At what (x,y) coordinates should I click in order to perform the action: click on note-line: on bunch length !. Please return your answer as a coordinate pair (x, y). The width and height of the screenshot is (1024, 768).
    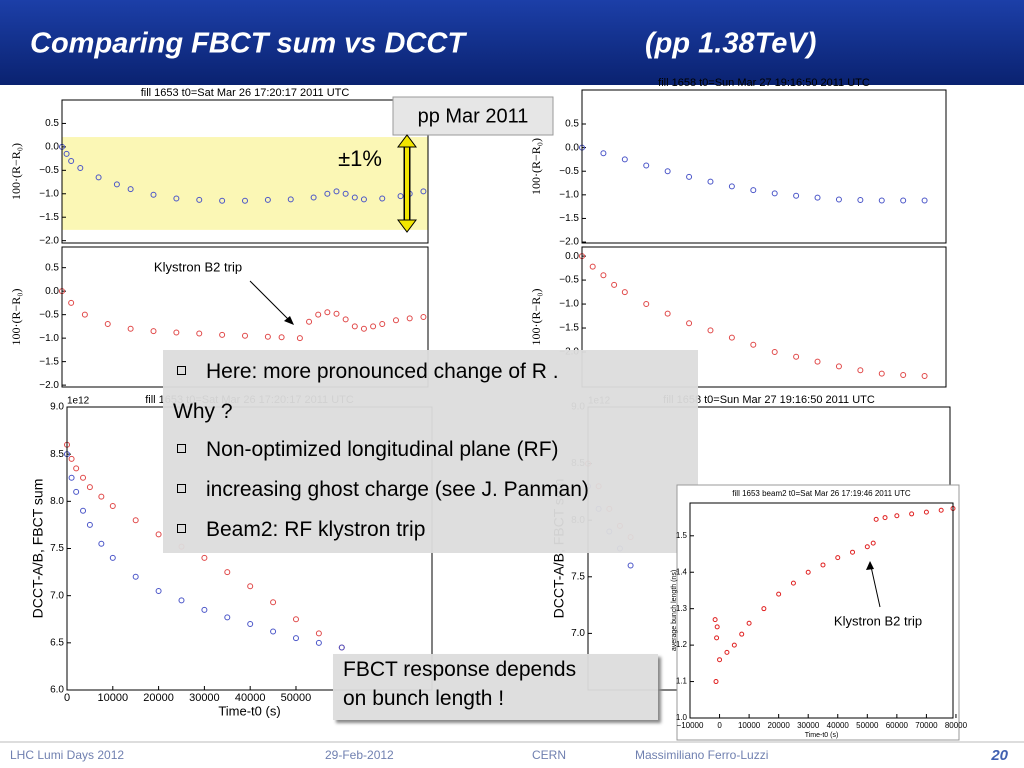
    Looking at the image, I should click on (424, 698).